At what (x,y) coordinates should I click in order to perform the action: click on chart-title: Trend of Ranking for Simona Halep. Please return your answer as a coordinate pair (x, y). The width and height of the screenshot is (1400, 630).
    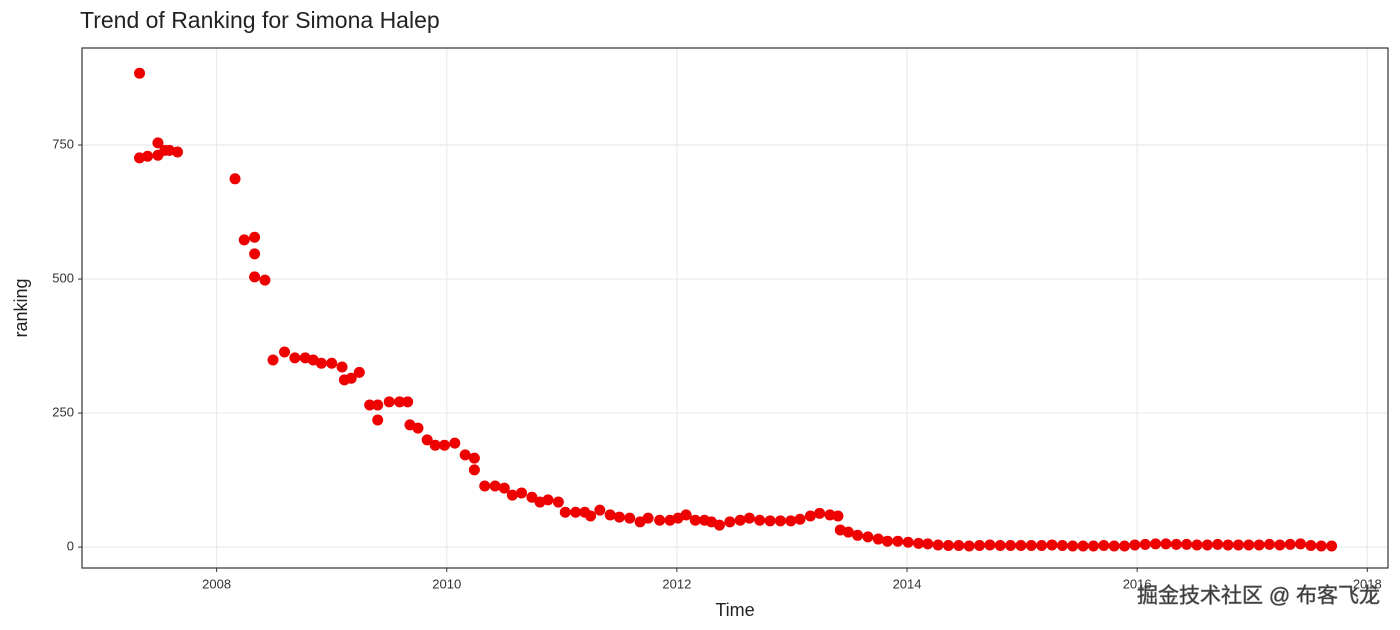
    Looking at the image, I should click on (260, 20).